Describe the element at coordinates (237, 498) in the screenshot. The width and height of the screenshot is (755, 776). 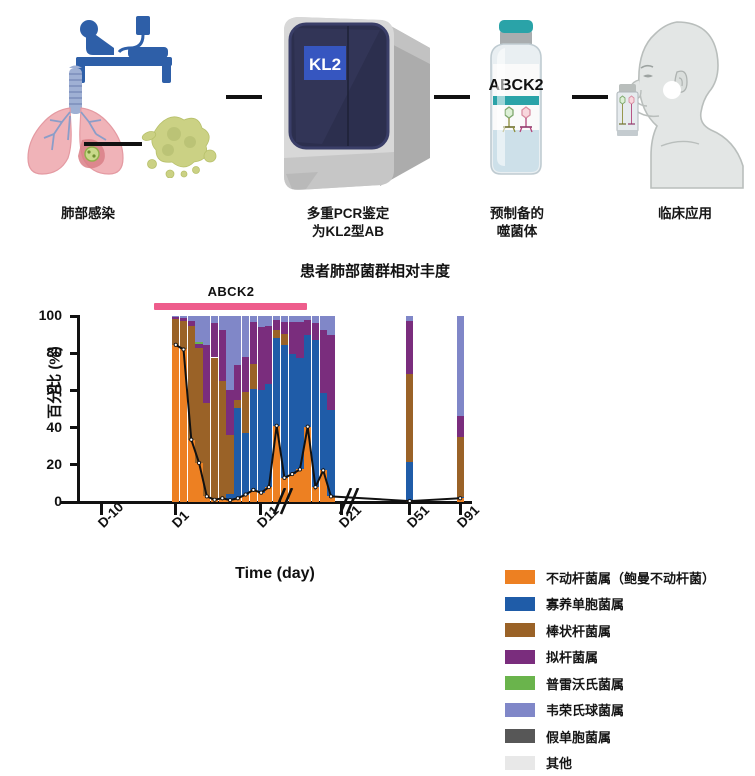
I see `trend-point-D9` at that location.